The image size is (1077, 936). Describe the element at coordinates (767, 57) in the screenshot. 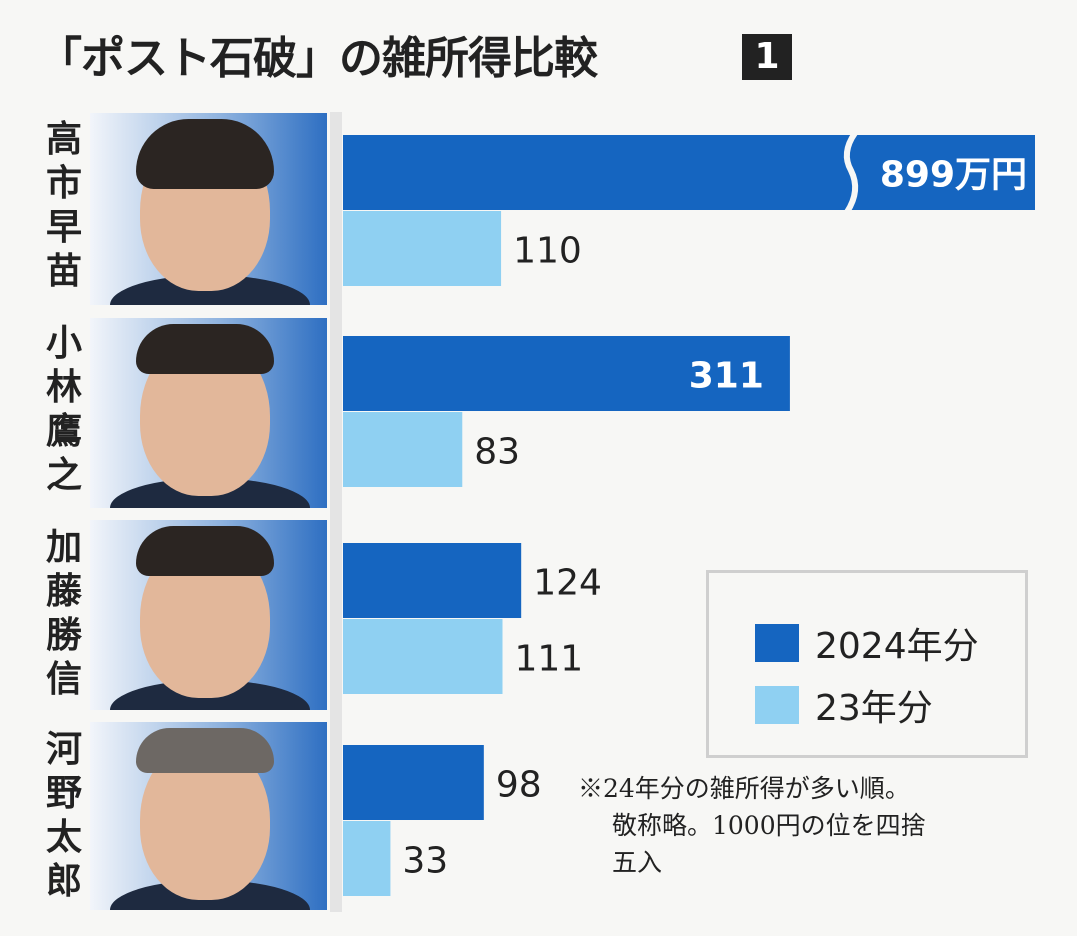

I see `figure-number-badge: 1` at that location.